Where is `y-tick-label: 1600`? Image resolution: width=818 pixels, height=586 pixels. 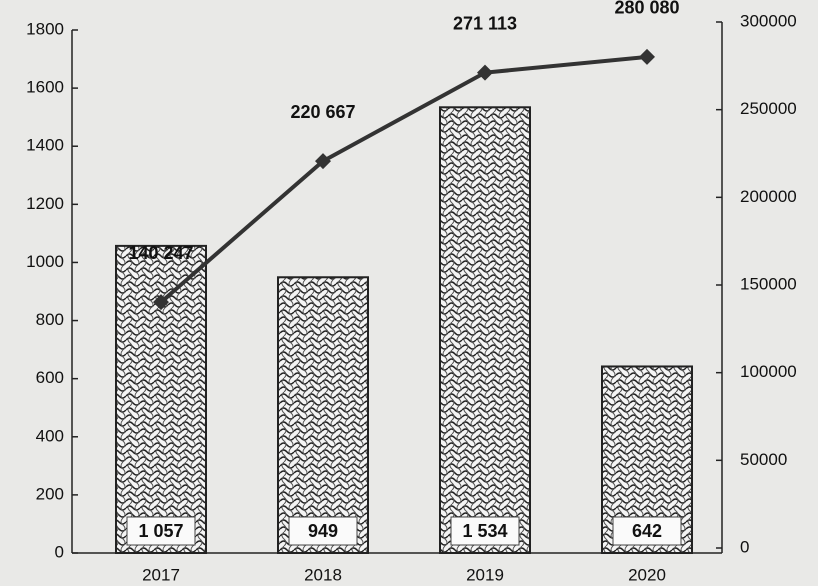 y-tick-label: 1600 is located at coordinates (45, 87).